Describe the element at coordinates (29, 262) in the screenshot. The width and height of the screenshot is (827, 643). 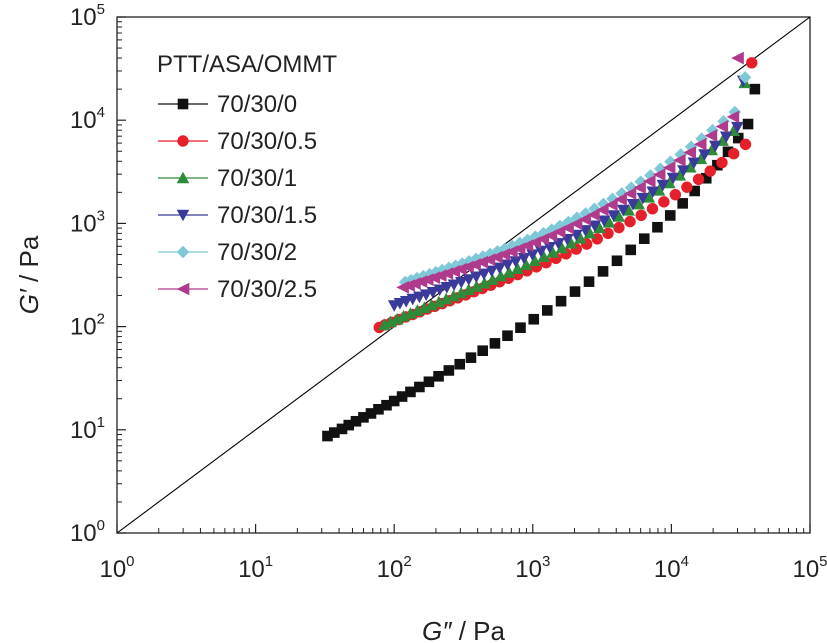
I see `y-axis-title-unit: / Pa` at that location.